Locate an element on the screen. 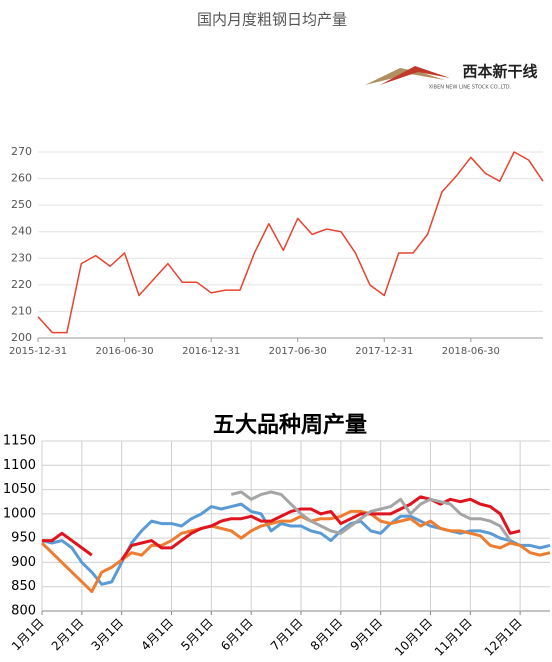  x-tick-label: 1月1日 is located at coordinates (28, 635).